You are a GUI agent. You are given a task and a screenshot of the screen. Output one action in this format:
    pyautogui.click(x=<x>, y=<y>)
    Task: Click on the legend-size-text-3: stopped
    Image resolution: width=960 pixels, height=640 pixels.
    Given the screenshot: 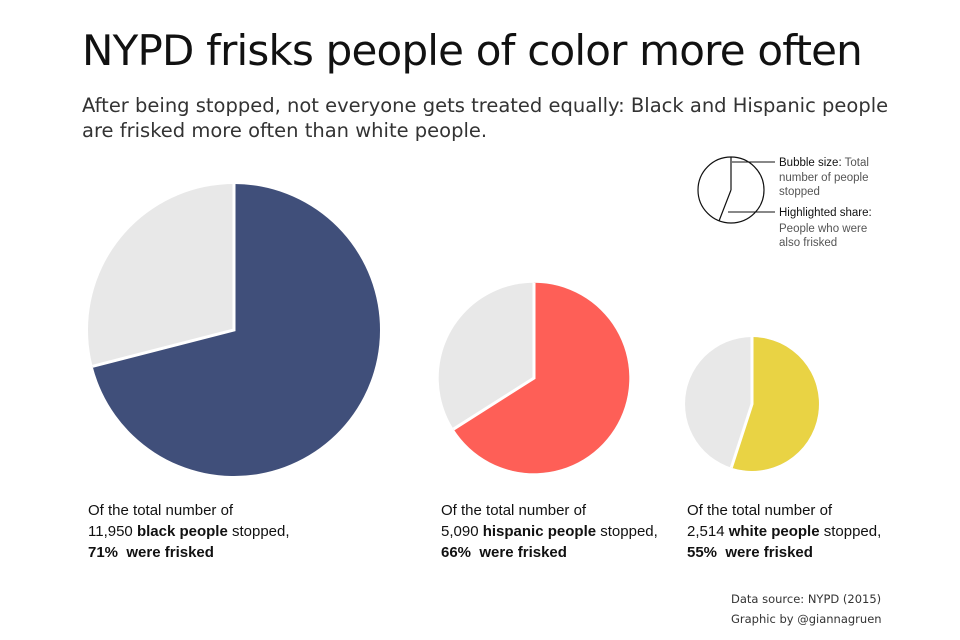 What is the action you would take?
    pyautogui.click(x=799, y=192)
    